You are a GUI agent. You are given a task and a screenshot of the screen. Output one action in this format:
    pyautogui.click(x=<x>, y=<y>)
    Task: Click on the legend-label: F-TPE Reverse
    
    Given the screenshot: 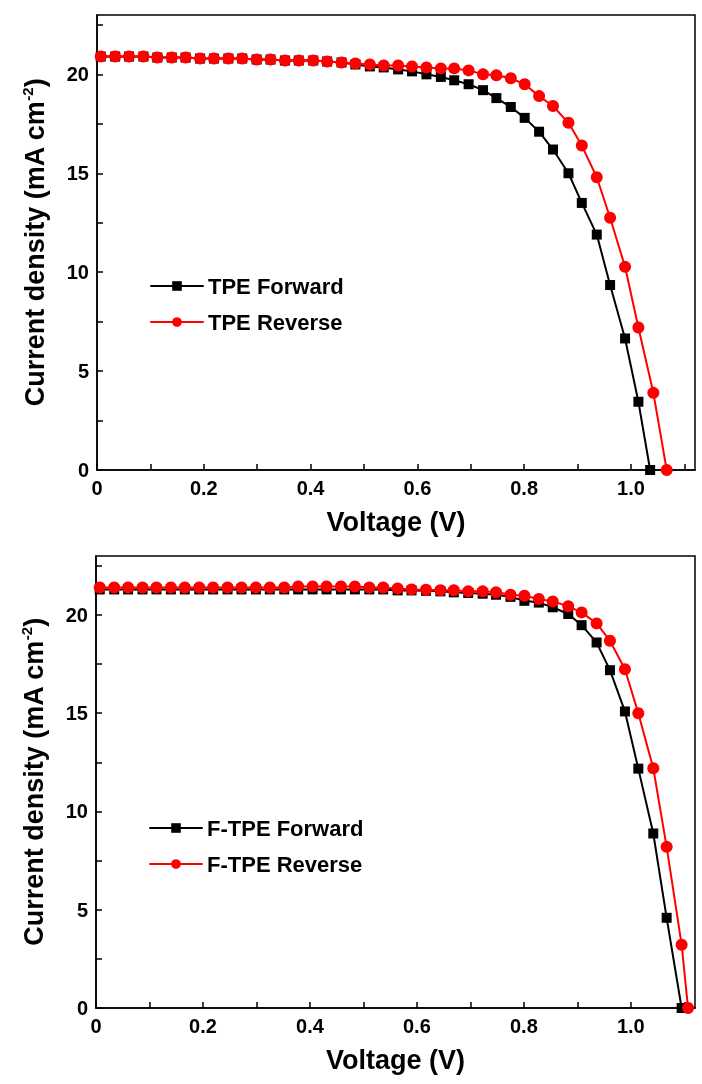 What is the action you would take?
    pyautogui.click(x=285, y=864)
    